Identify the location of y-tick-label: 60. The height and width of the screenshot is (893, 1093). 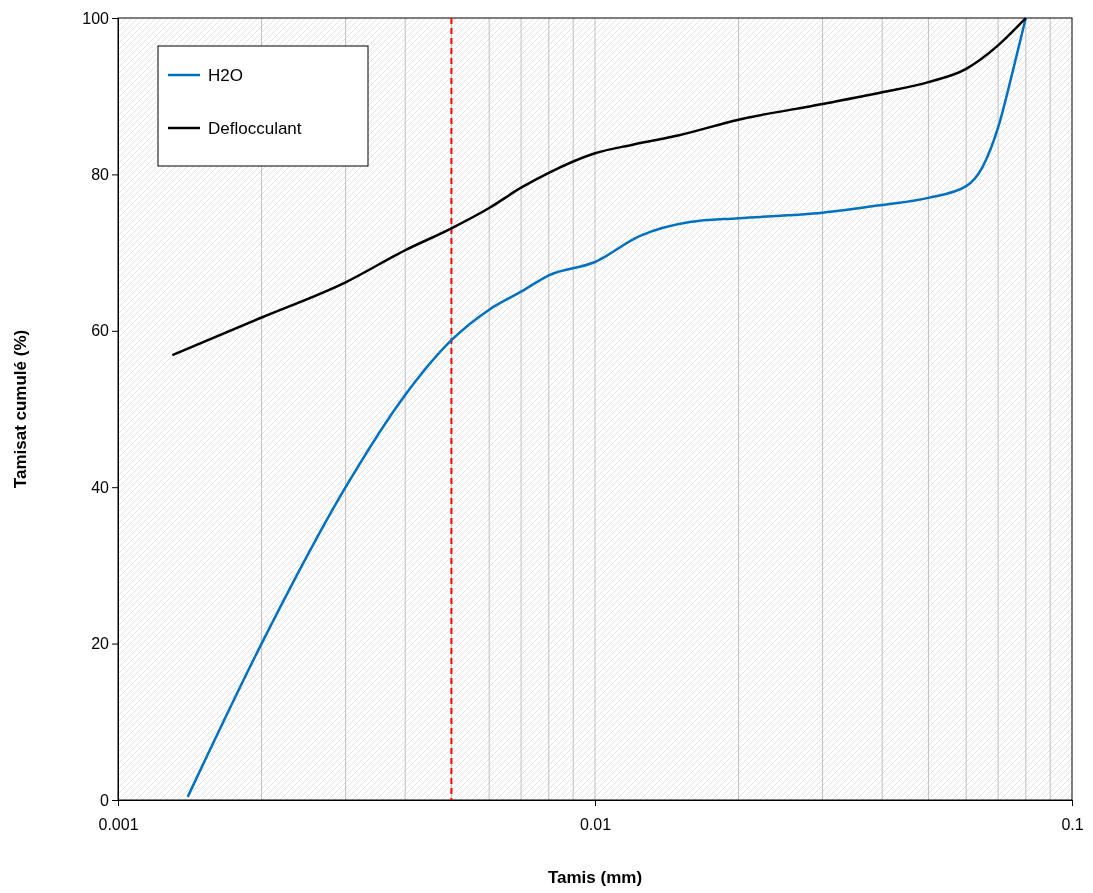
(100, 331).